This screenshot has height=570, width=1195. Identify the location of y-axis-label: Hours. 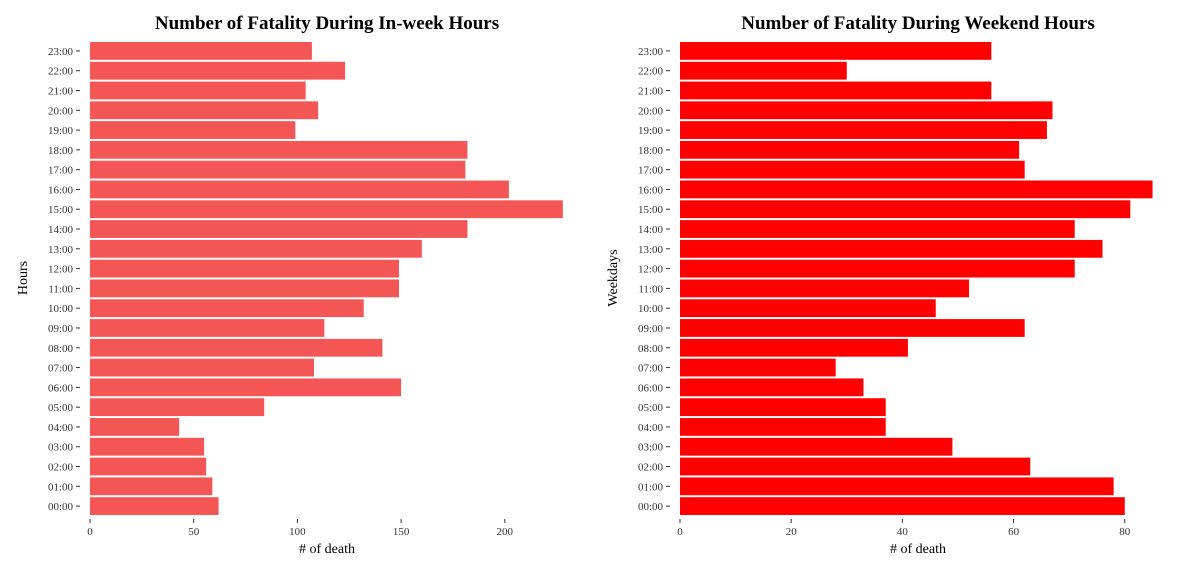
(23, 278).